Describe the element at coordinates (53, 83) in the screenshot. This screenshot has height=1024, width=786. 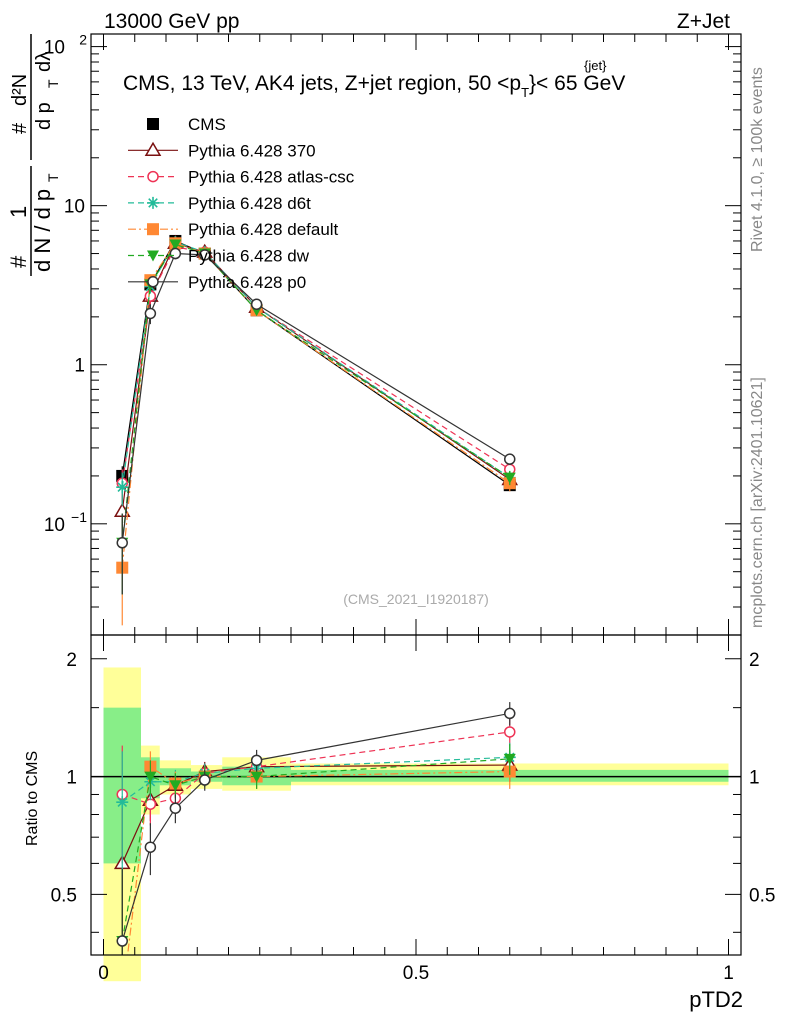
I see `y-label-sub-T-2: T` at that location.